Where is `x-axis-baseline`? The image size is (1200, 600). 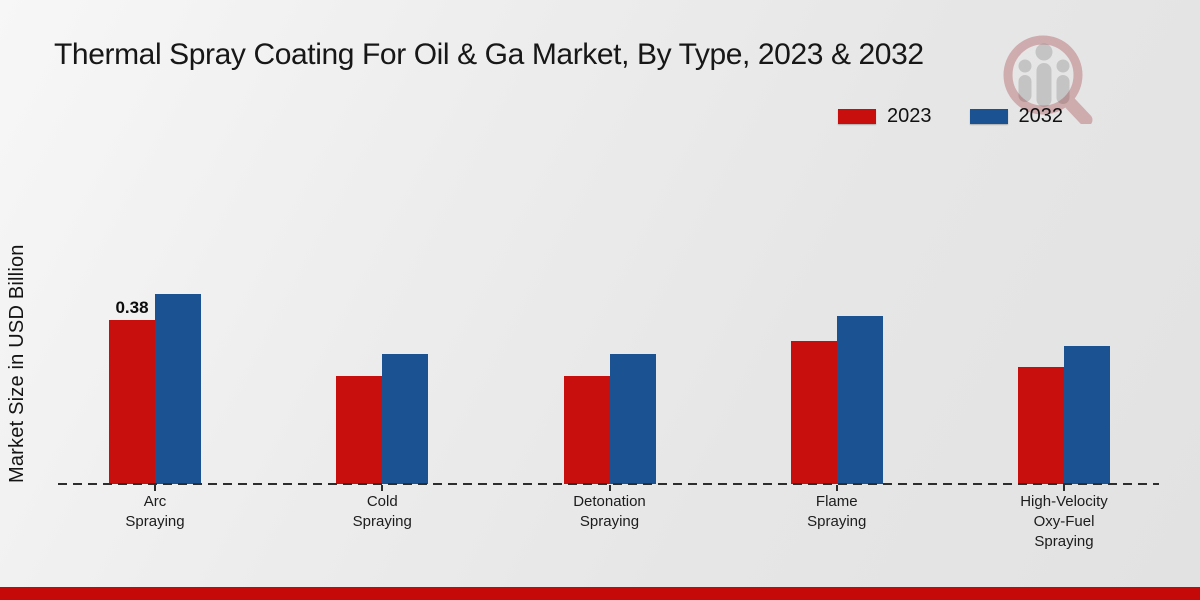 x-axis-baseline is located at coordinates (608, 484).